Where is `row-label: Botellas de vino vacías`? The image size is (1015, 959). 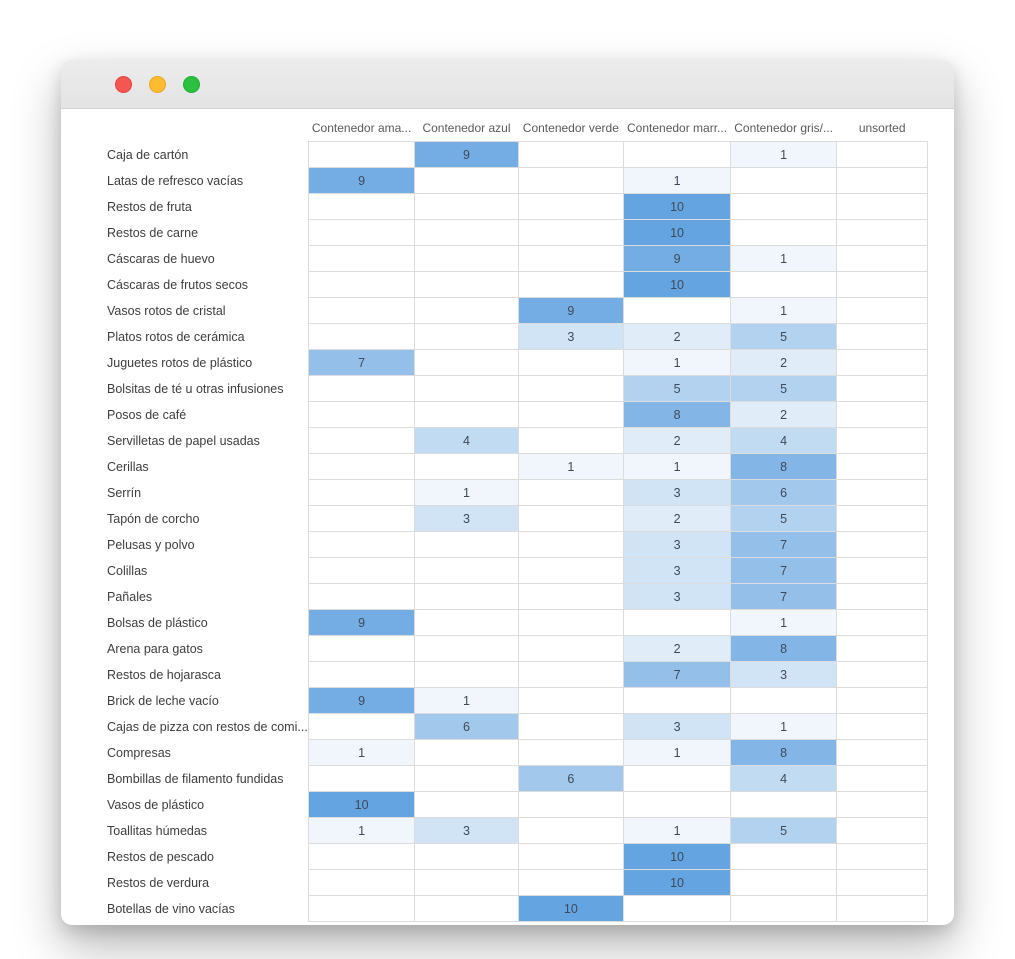
row-label: Botellas de vino vacías is located at coordinates (208, 908).